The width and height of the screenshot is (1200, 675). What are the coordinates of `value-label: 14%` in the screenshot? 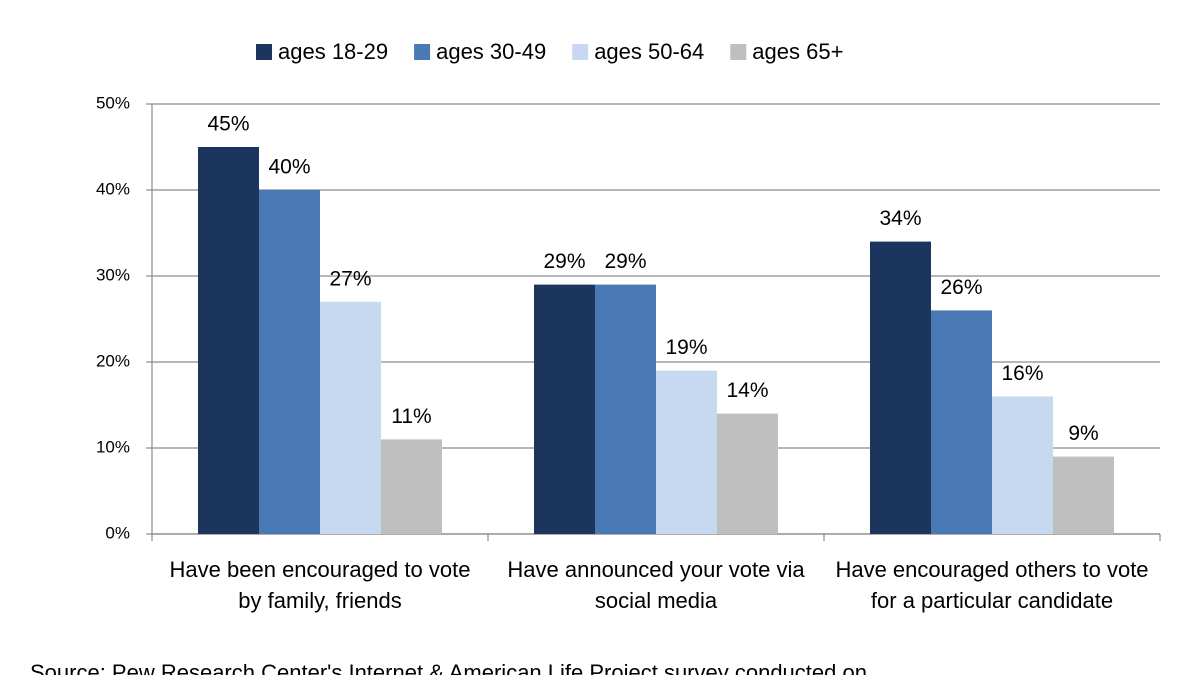 It's located at (747, 390).